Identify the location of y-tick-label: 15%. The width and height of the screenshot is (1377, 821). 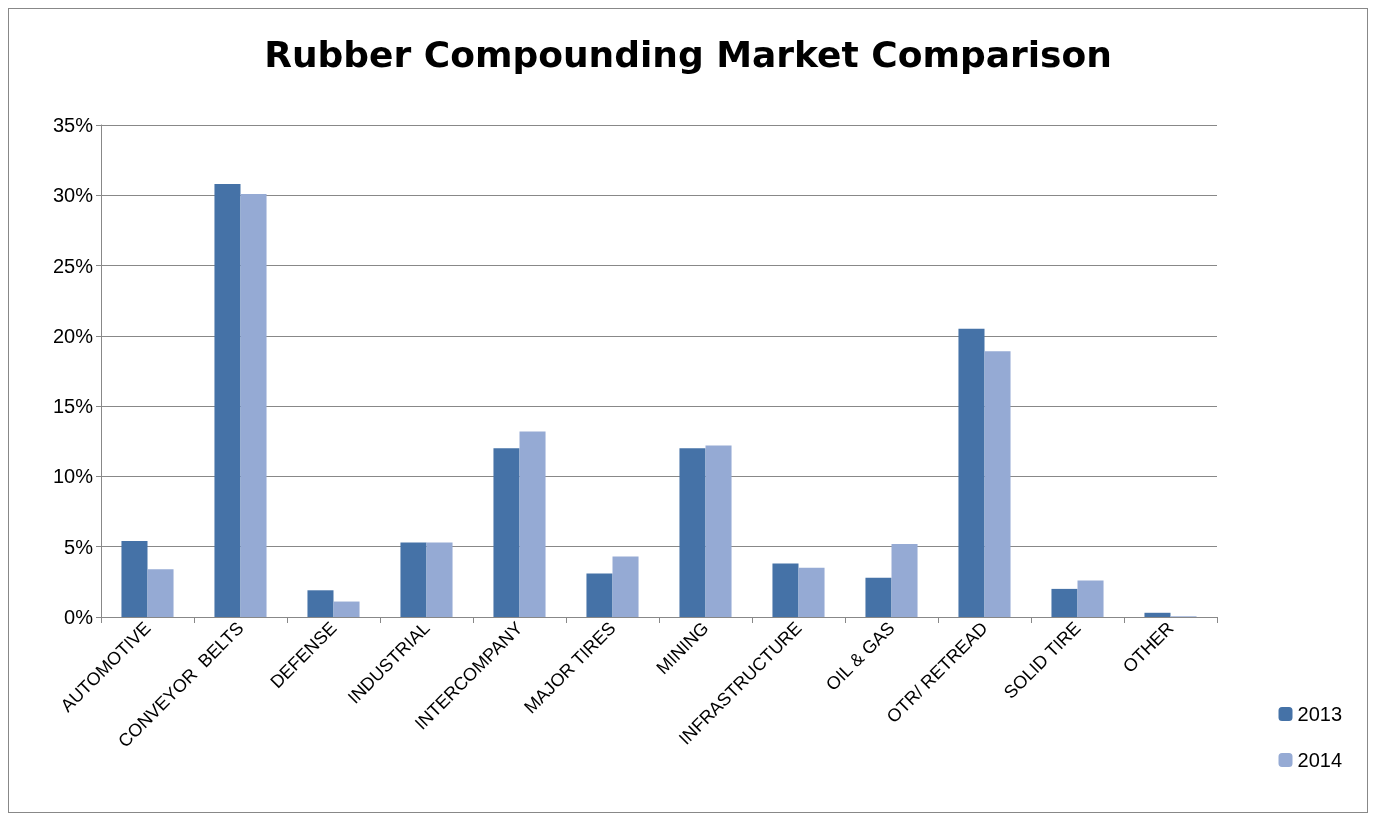
(73, 406).